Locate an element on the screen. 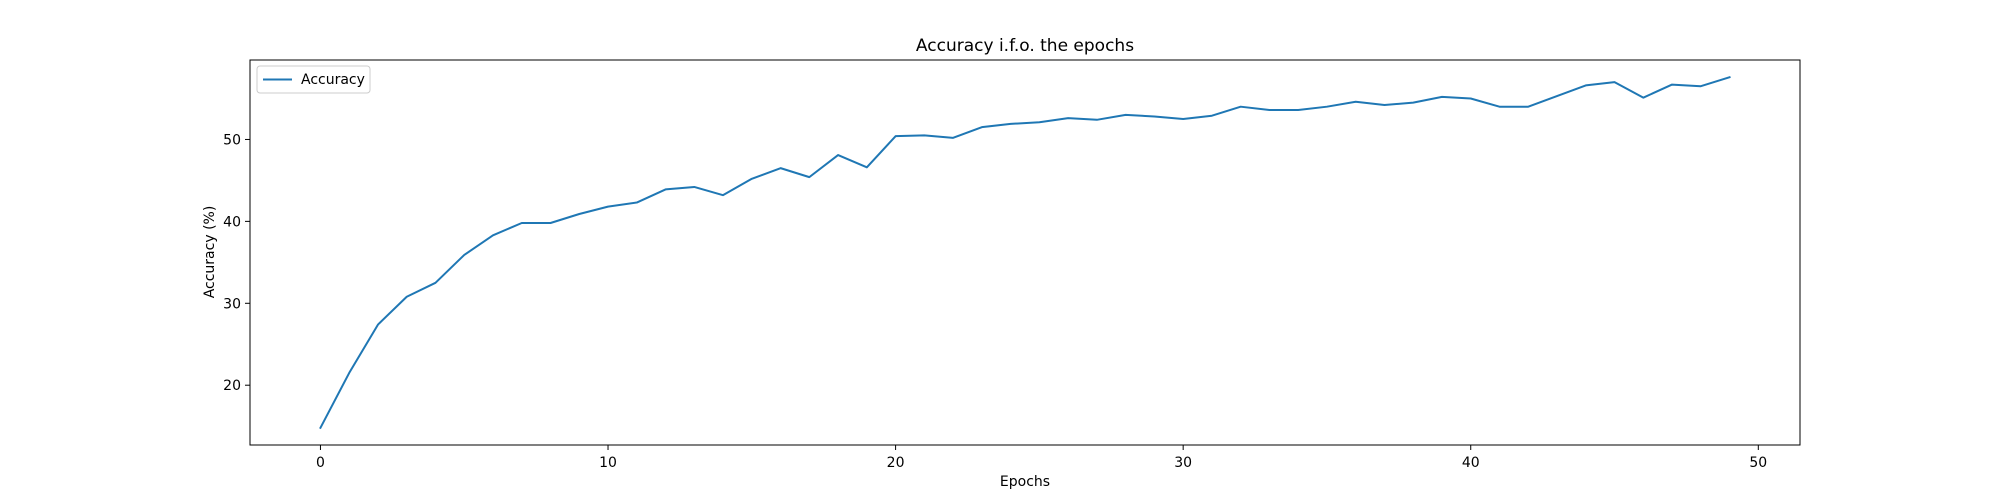  legend: Accuracy is located at coordinates (313, 79).